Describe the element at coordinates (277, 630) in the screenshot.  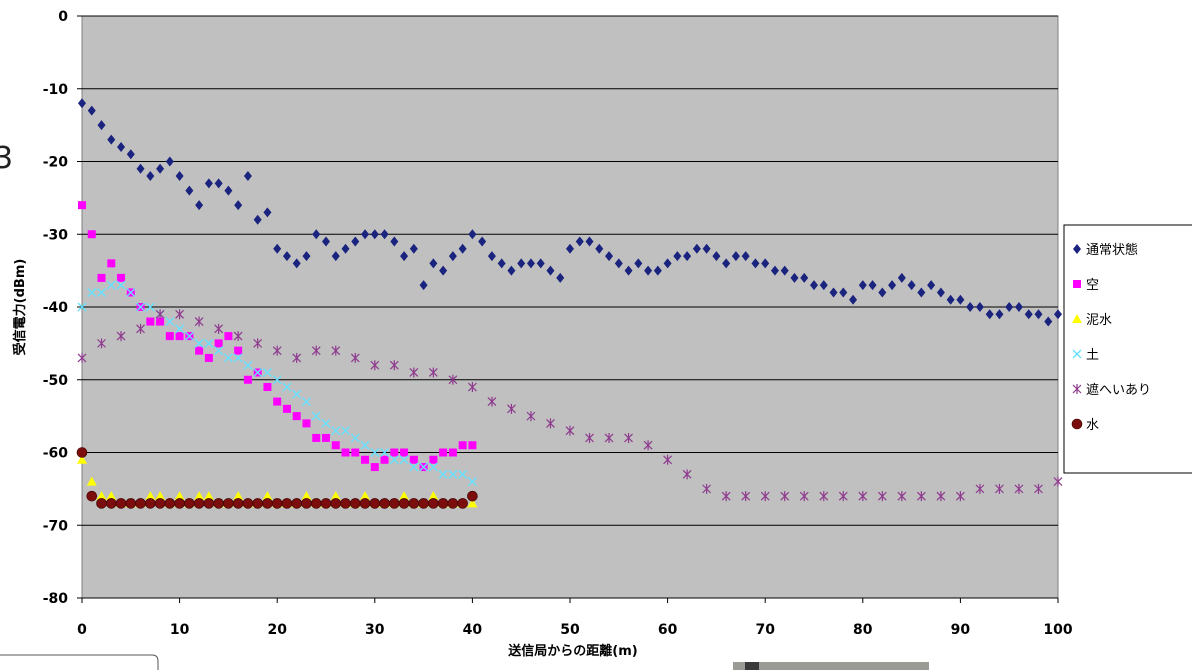
I see `x-tick-label: 20` at that location.